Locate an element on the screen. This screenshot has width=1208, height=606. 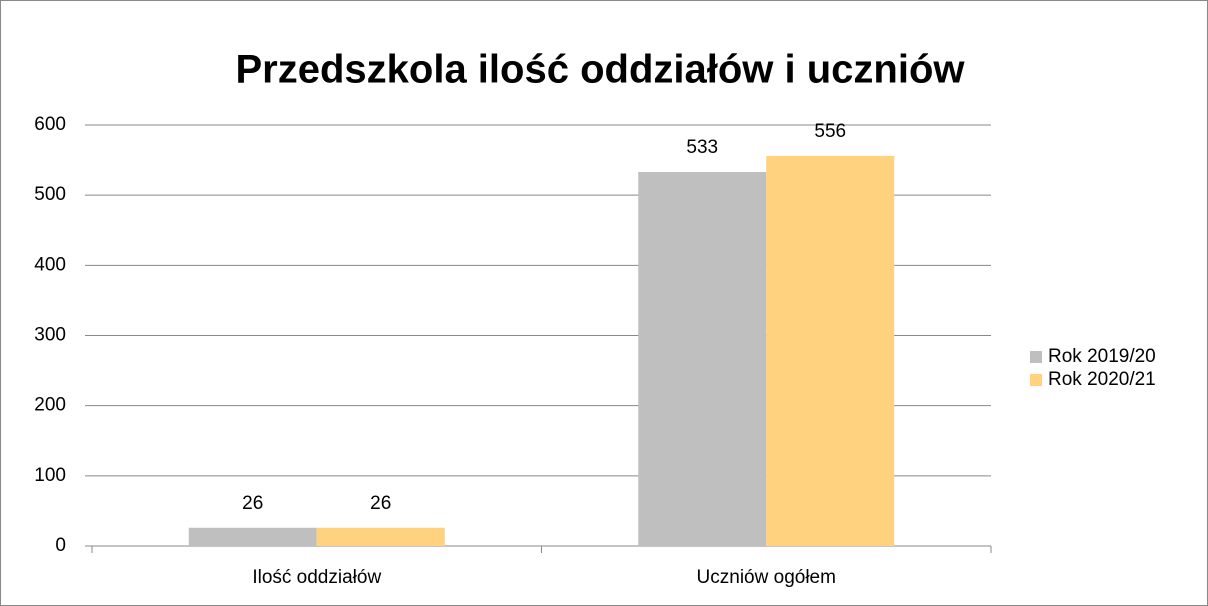
y-tick-label: 100 is located at coordinates (50, 475).